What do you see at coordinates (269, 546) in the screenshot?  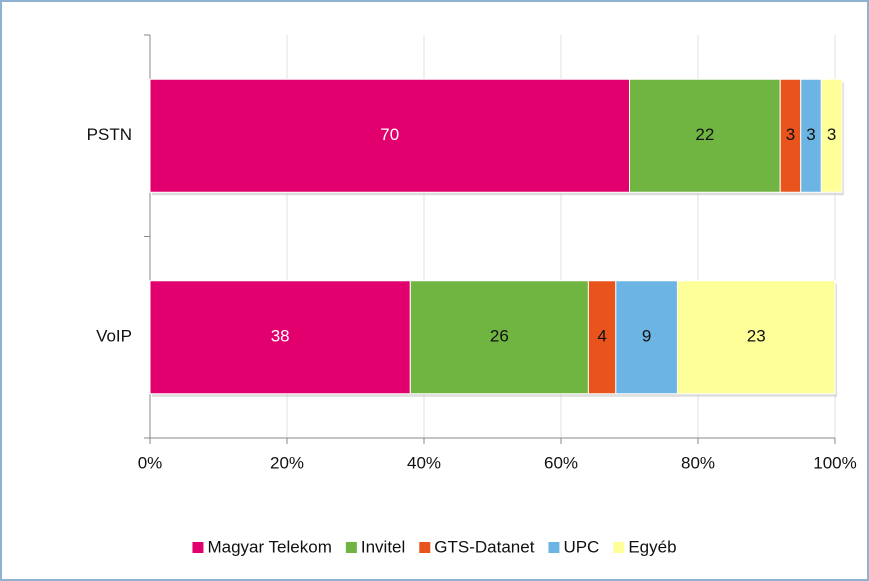 I see `legend-label: Magyar Telekom` at bounding box center [269, 546].